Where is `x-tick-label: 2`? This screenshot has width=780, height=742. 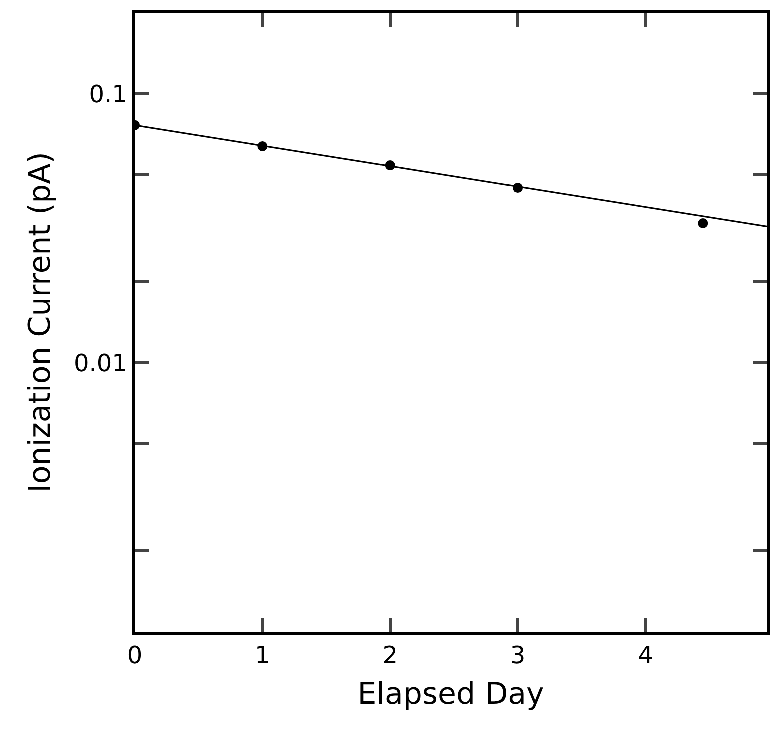 x-tick-label: 2 is located at coordinates (390, 656).